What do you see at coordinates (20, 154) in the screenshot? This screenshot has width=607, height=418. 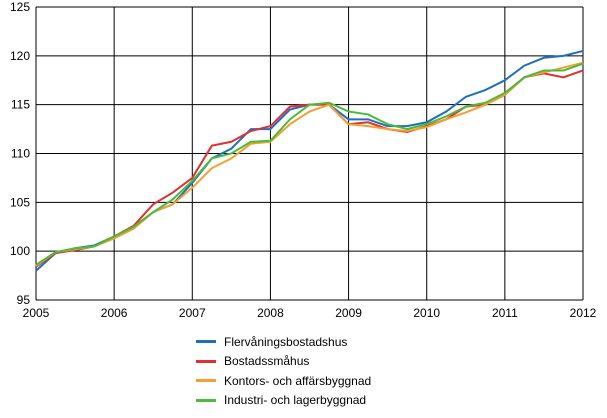 I see `y-tick-label: 110` at bounding box center [20, 154].